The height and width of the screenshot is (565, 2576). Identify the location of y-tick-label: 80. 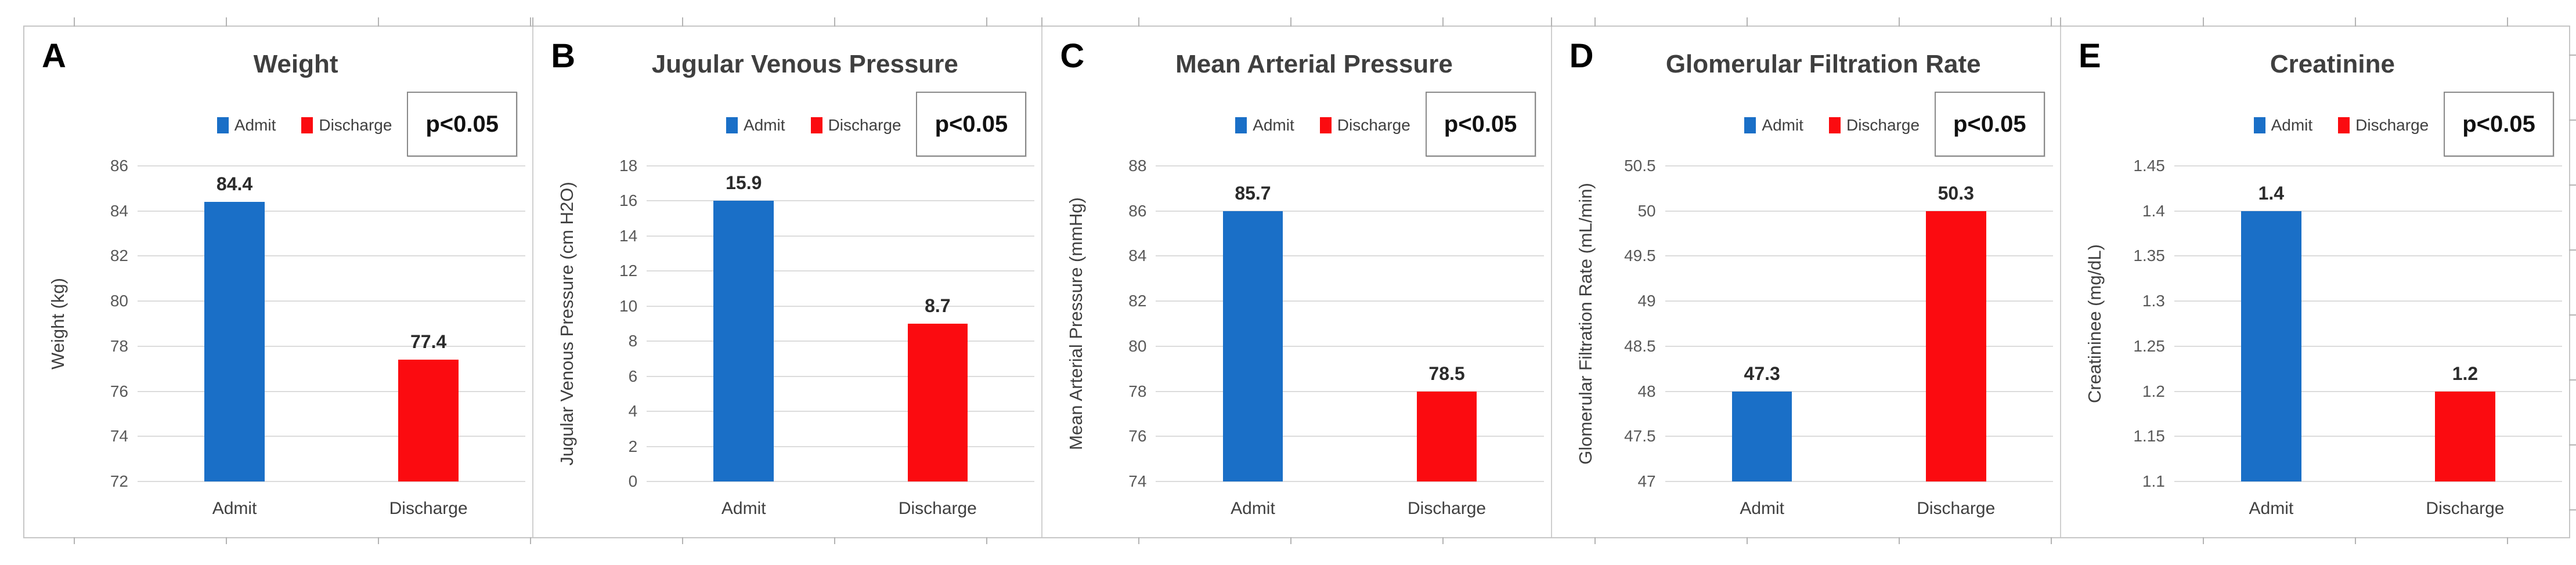
(1138, 345).